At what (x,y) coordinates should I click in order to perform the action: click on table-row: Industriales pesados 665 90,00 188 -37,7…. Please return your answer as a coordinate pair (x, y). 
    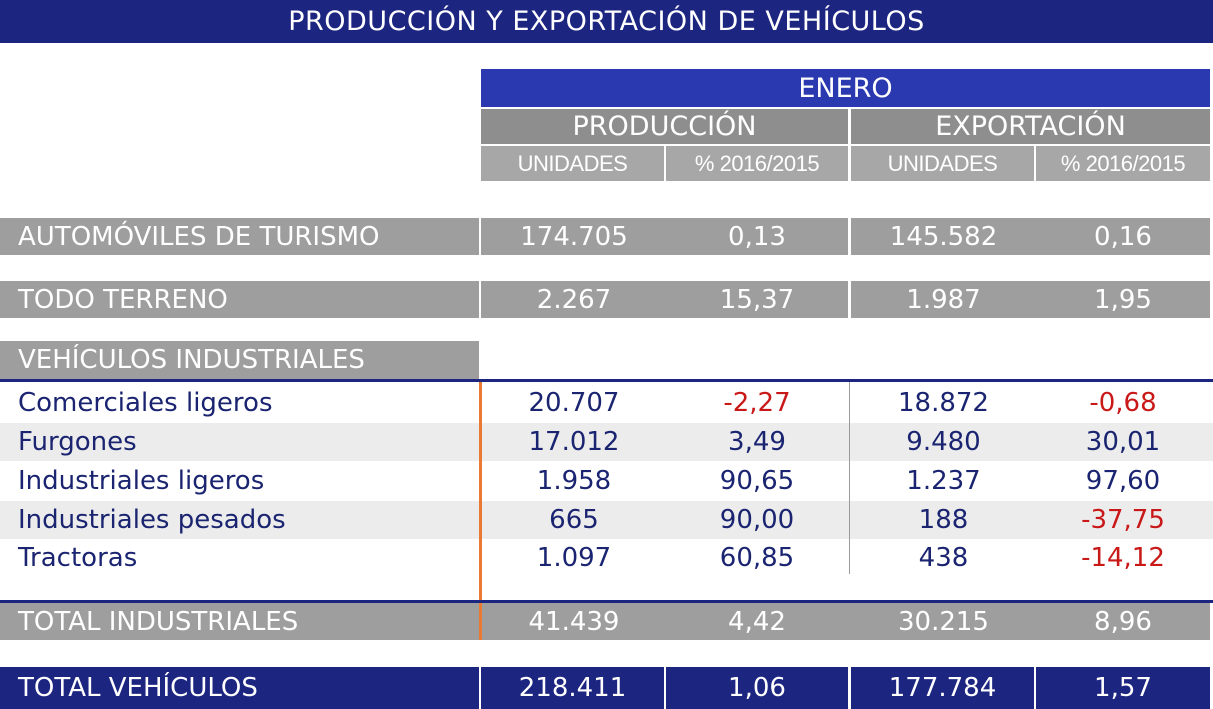
    Looking at the image, I should click on (606, 520).